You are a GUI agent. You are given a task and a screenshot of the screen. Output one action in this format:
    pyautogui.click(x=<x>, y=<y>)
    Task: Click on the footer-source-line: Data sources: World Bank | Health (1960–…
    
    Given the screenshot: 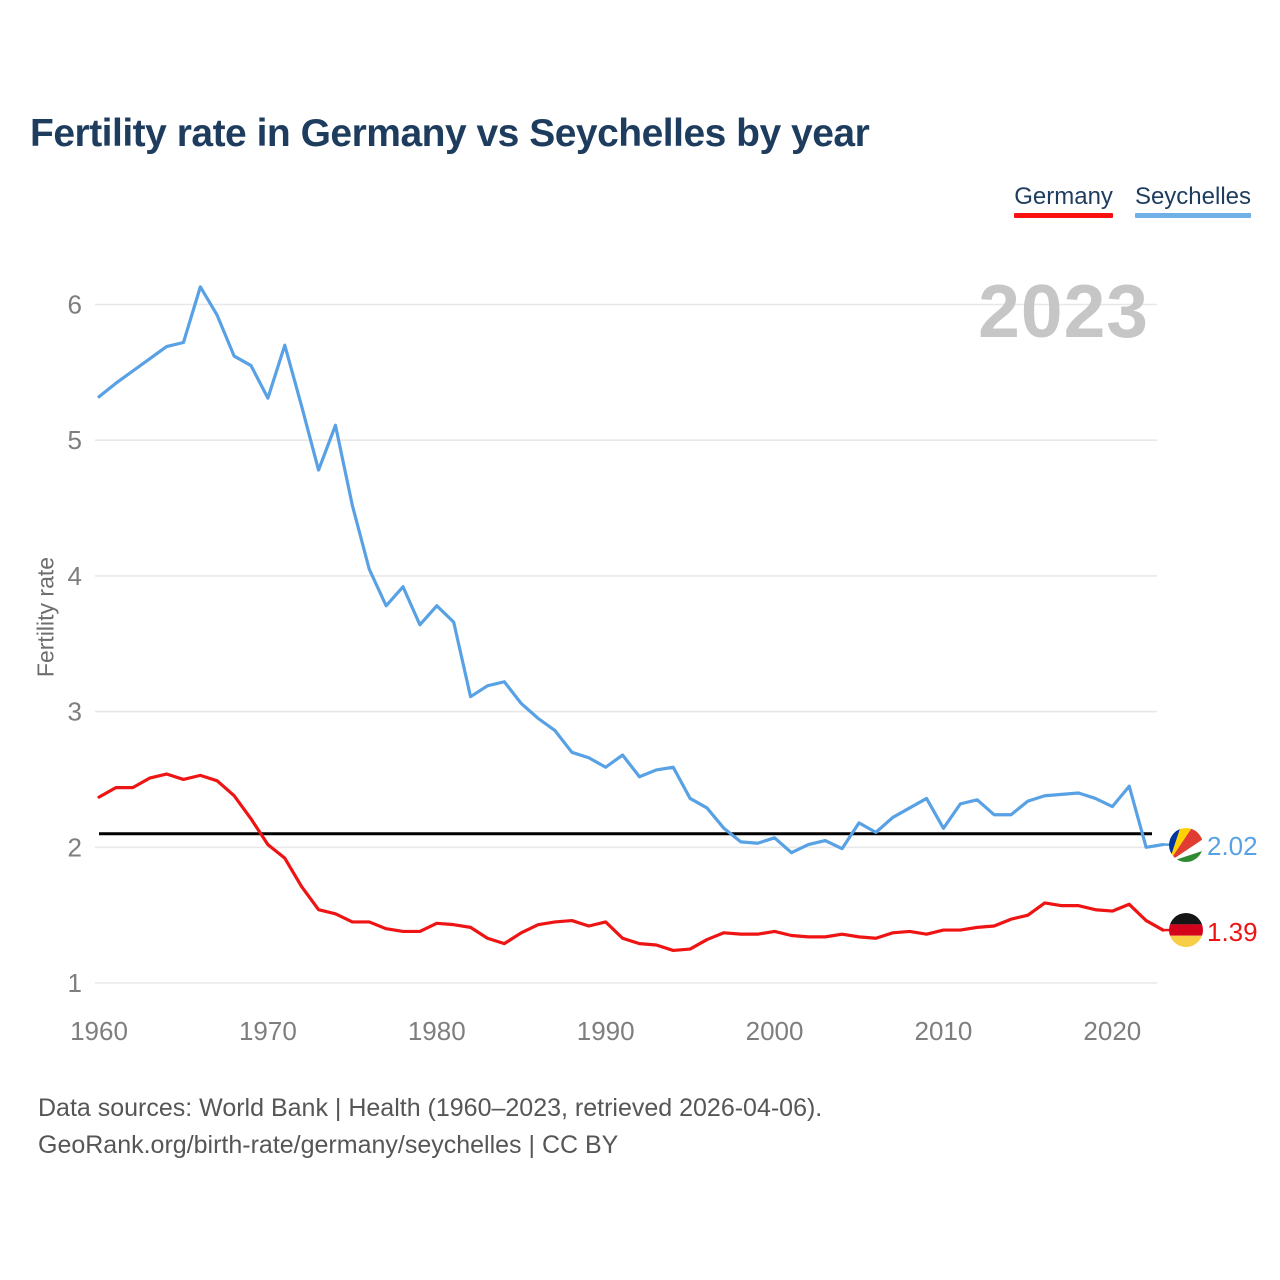 What is the action you would take?
    pyautogui.click(x=430, y=1108)
    